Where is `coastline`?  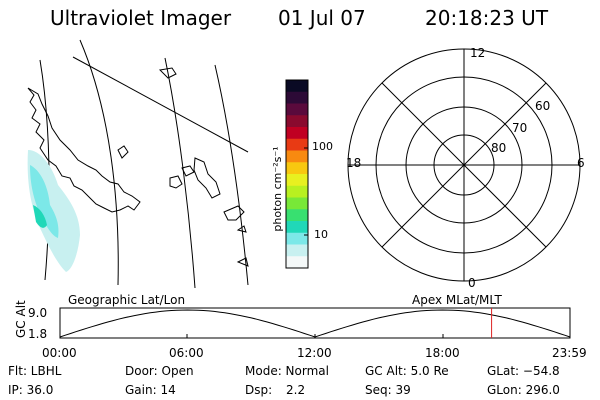 coastline is located at coordinates (84, 150).